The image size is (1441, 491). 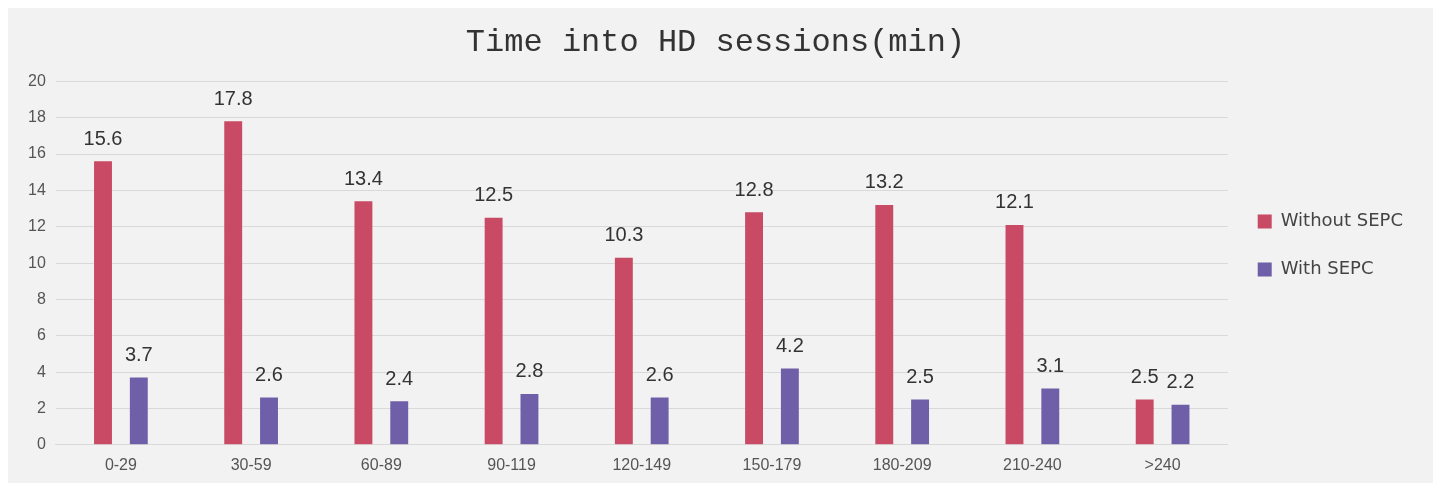 What do you see at coordinates (511, 464) in the screenshot?
I see `x-tick-label: 90-119` at bounding box center [511, 464].